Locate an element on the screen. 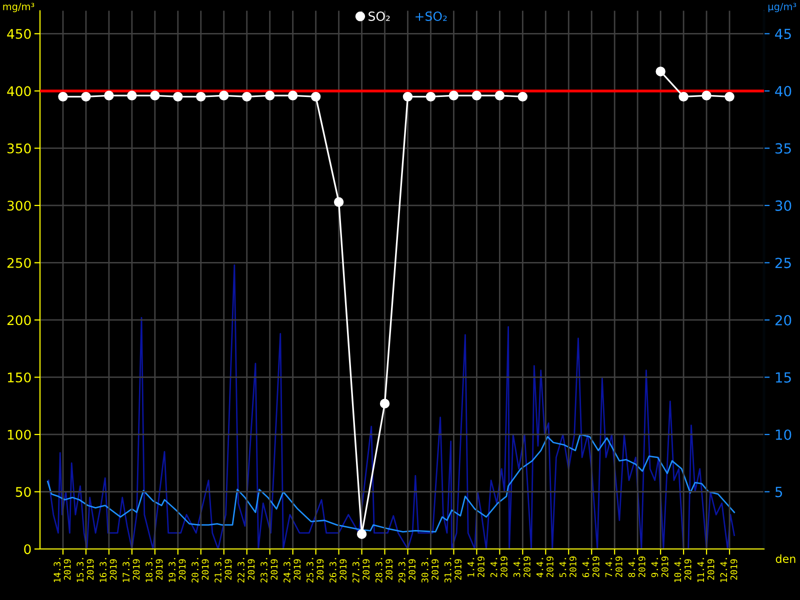 The image size is (800, 600). x-tick-label: 28.3. 2019 is located at coordinates (383, 570).